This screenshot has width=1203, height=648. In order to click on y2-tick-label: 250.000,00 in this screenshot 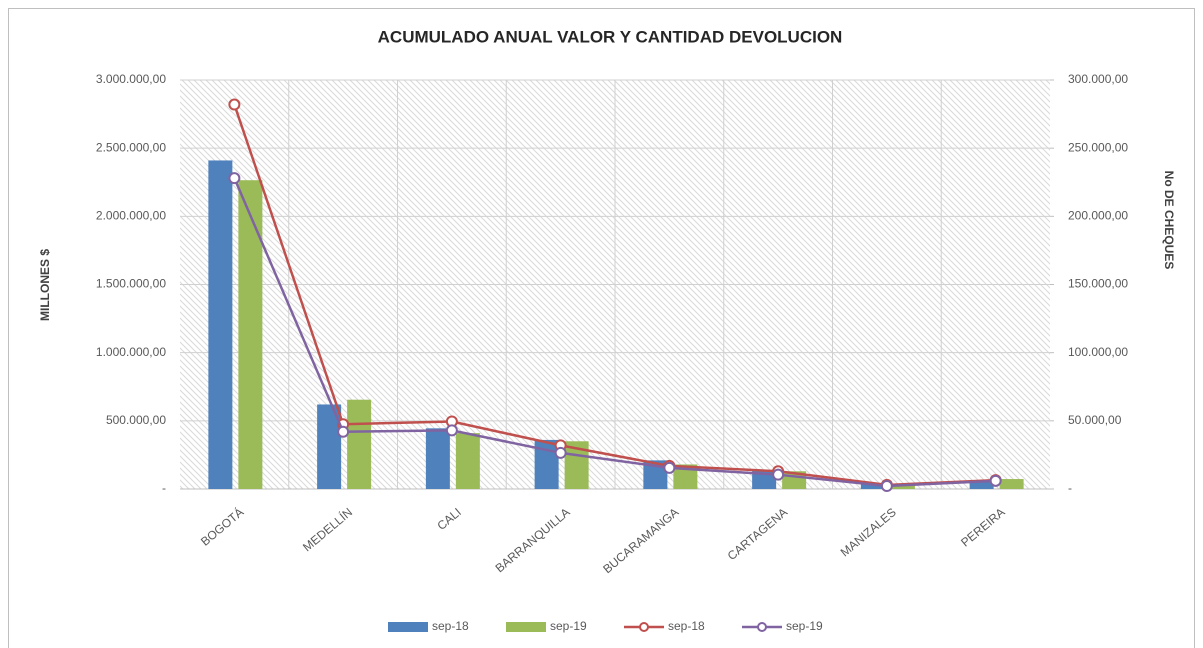, I will do `click(1098, 147)`.